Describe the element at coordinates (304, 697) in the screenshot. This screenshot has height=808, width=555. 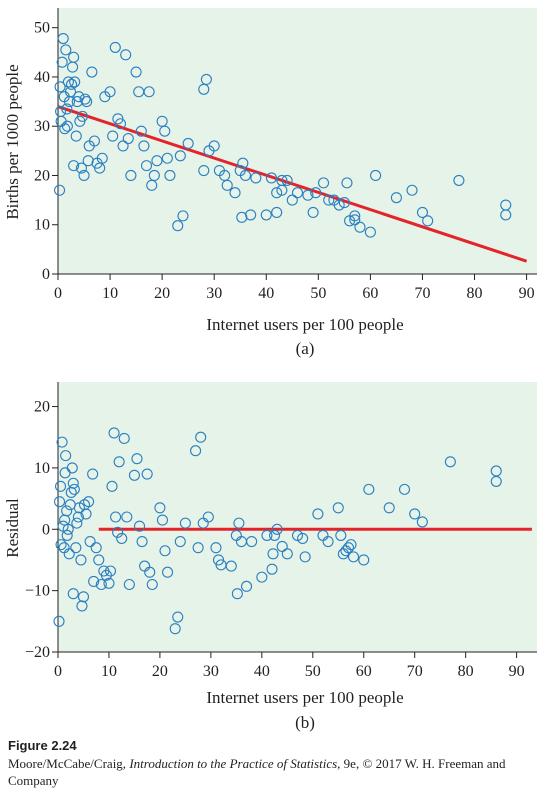
I see `x-axis-label-b: Internet users per 100 people` at that location.